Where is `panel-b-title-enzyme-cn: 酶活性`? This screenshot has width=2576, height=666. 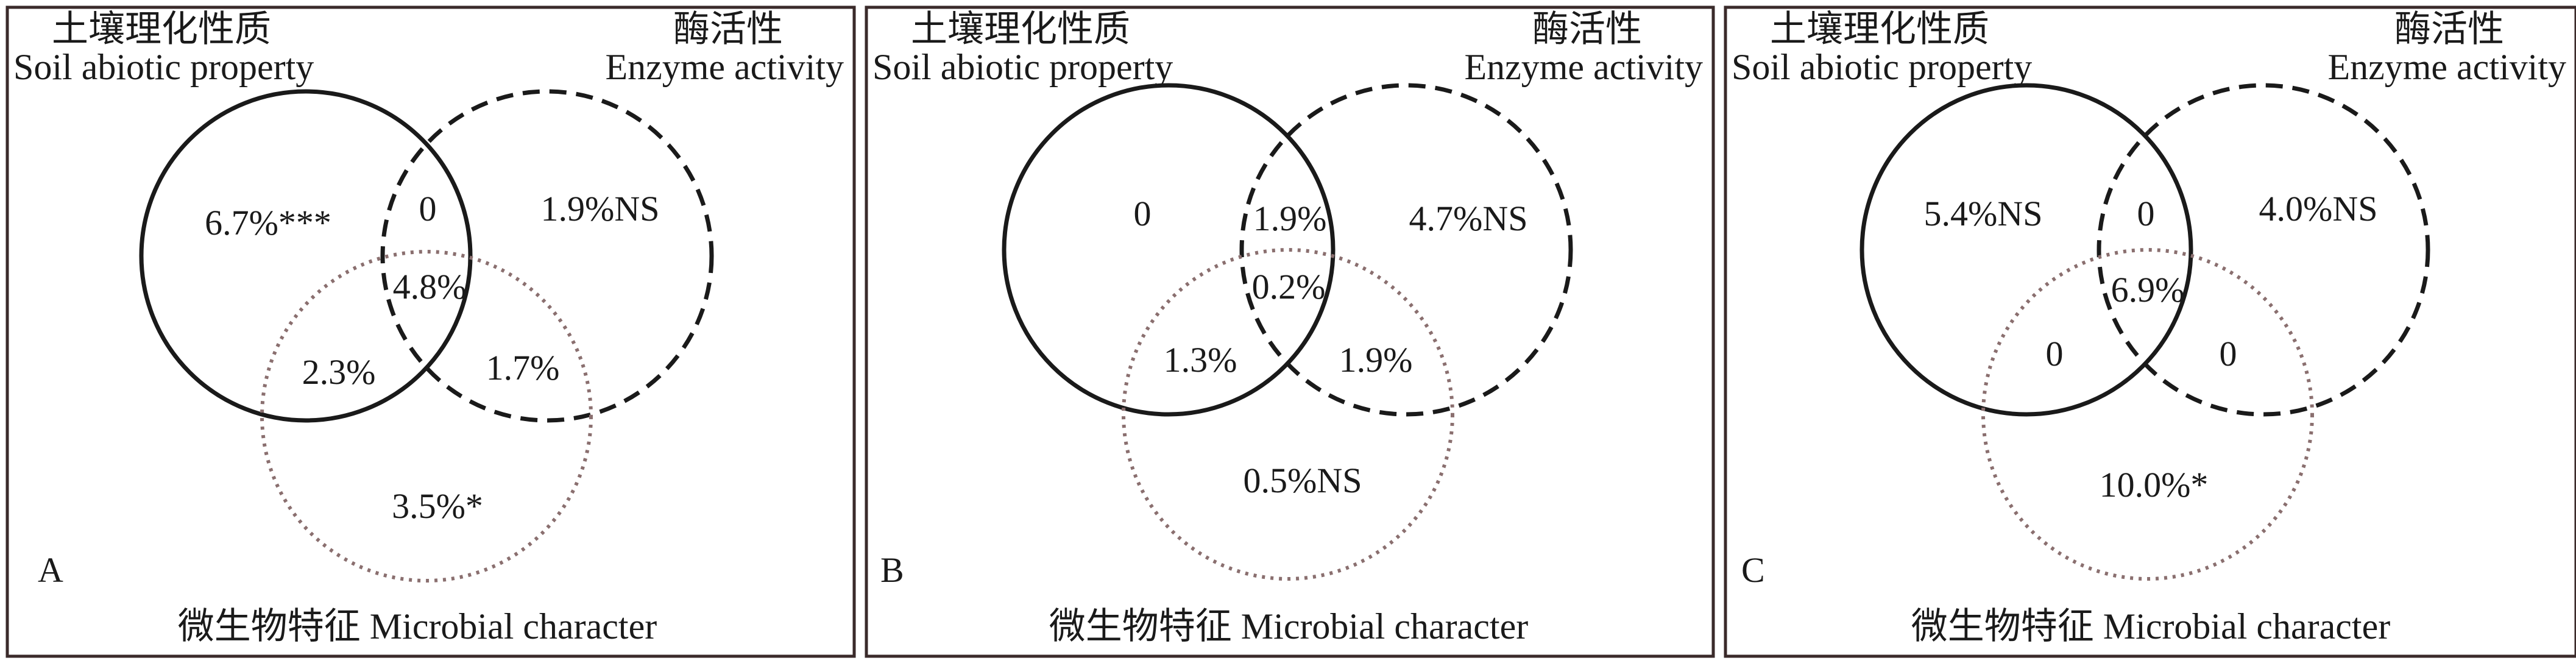 panel-b-title-enzyme-cn: 酶活性 is located at coordinates (1587, 29).